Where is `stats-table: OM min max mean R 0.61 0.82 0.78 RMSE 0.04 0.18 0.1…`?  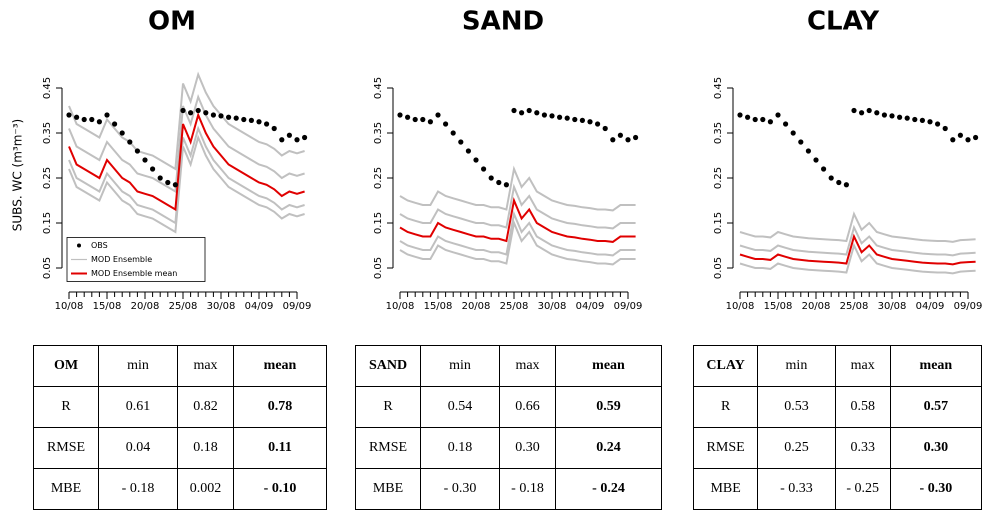
stats-table: OM min max mean R 0.61 0.82 0.78 RMSE 0.04 0.18 0.1… is located at coordinates (180, 427).